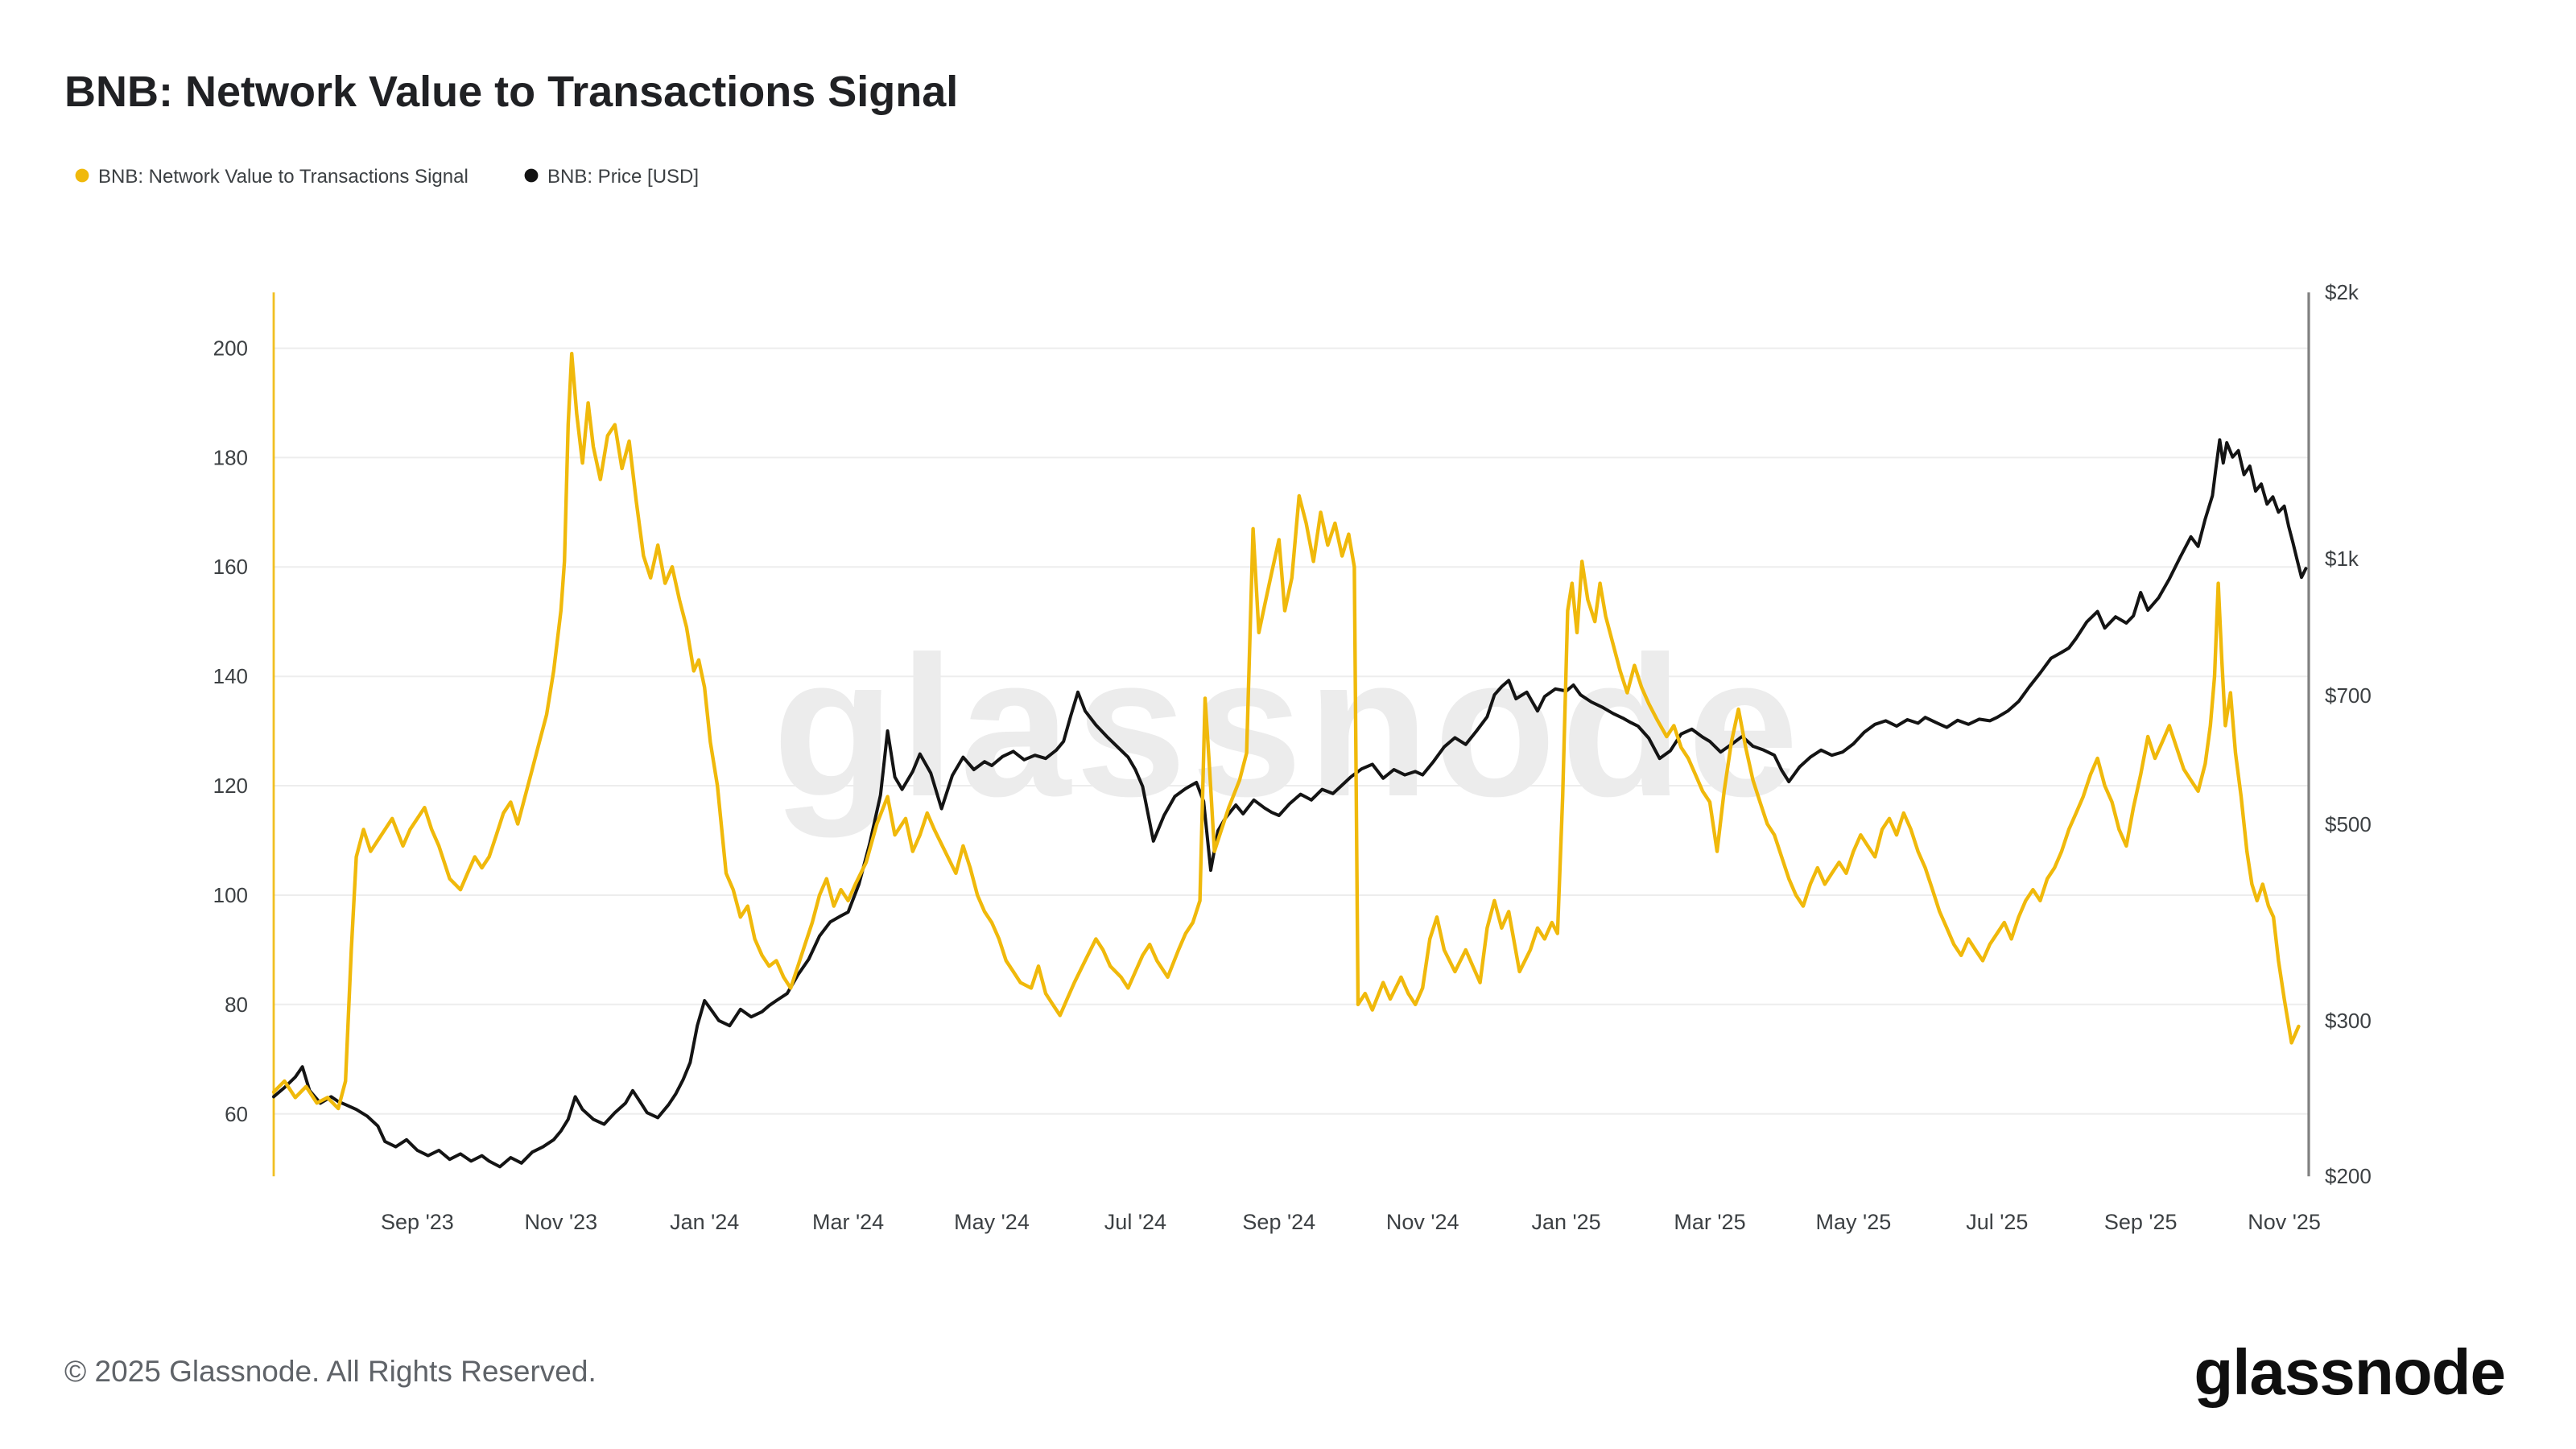 The height and width of the screenshot is (1449, 2576). What do you see at coordinates (1997, 1222) in the screenshot?
I see `x-tick-label: Jul '25` at bounding box center [1997, 1222].